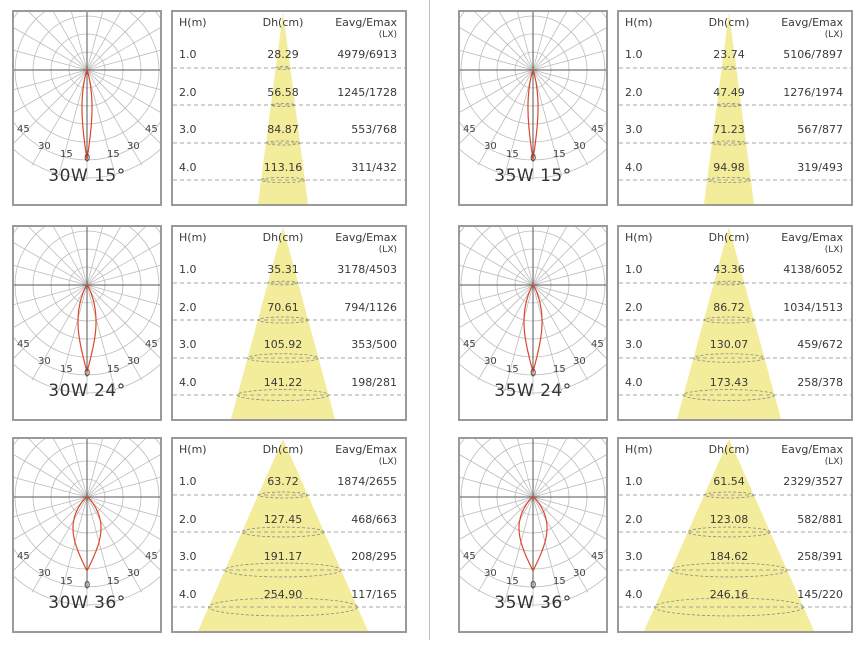  I want to click on row-diameter: 47.49, so click(729, 92).